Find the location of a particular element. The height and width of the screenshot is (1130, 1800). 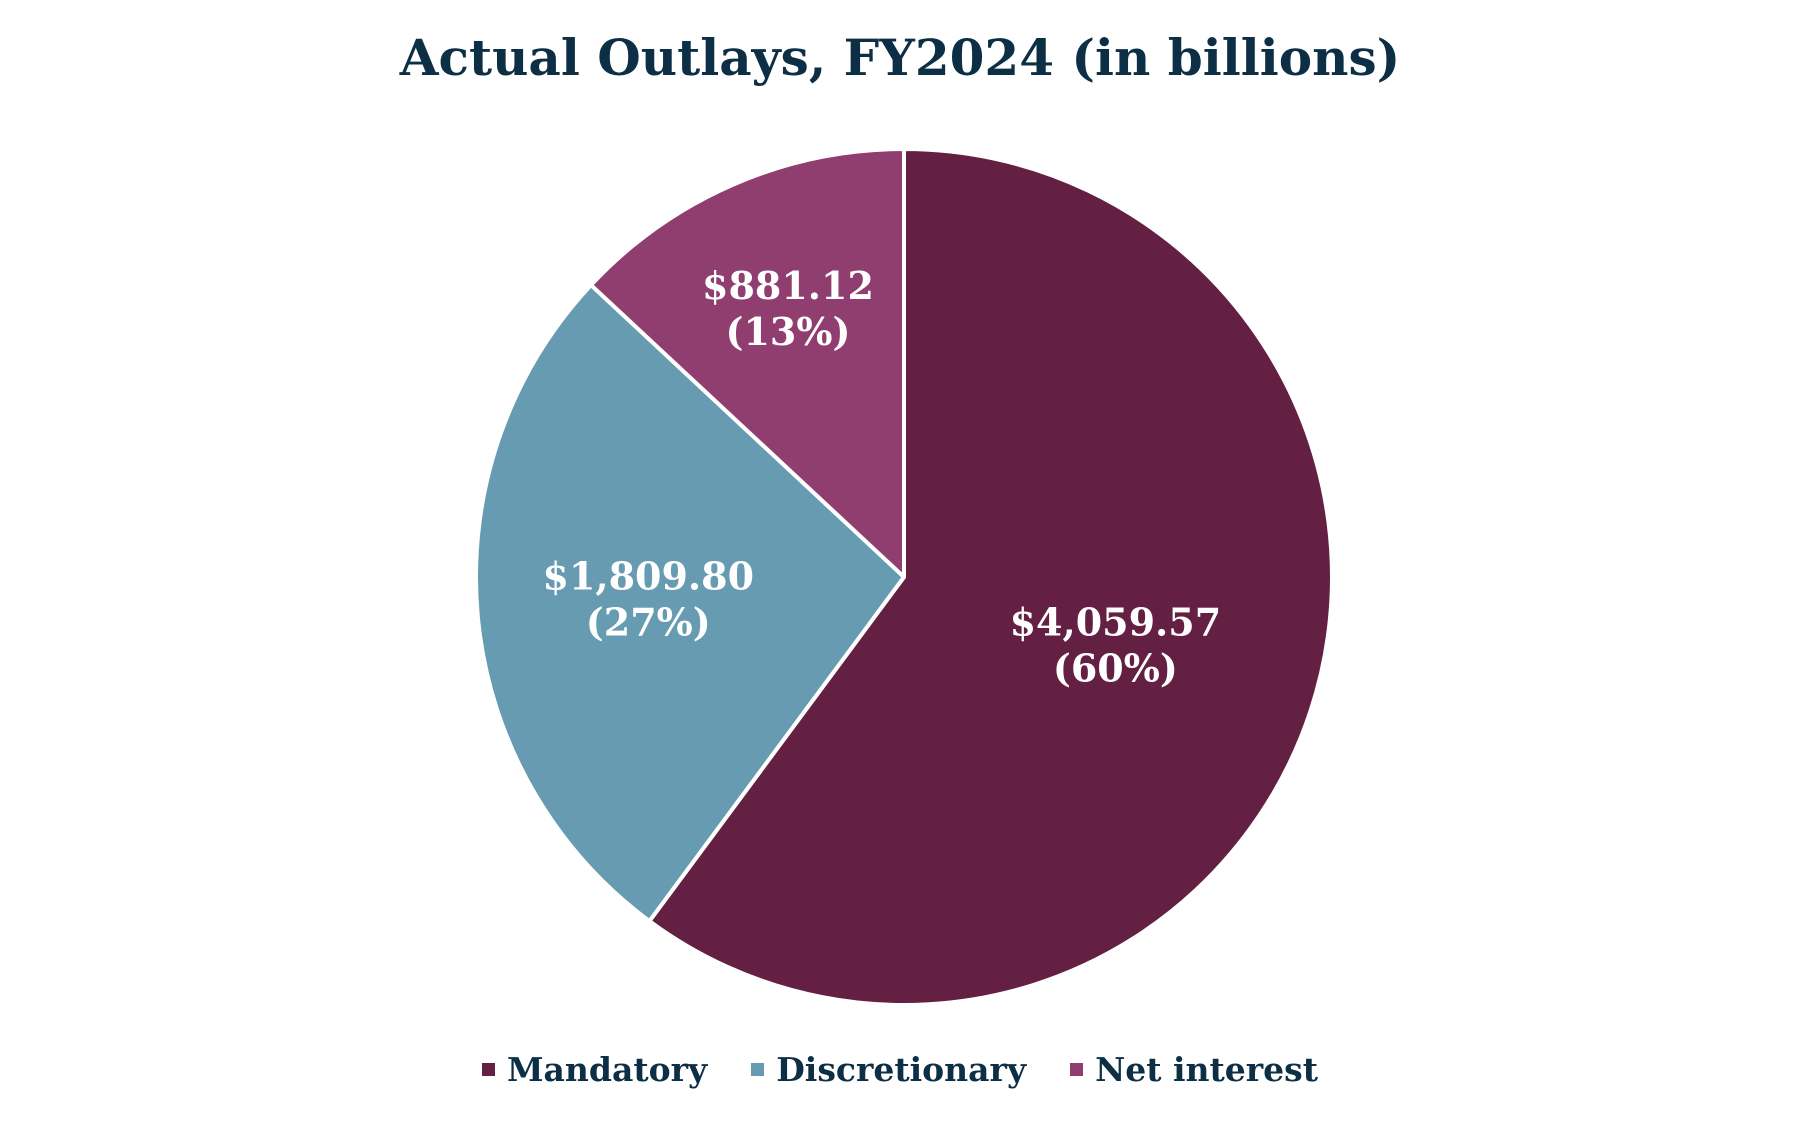

legend-swatch-mandatory is located at coordinates (488, 1069).